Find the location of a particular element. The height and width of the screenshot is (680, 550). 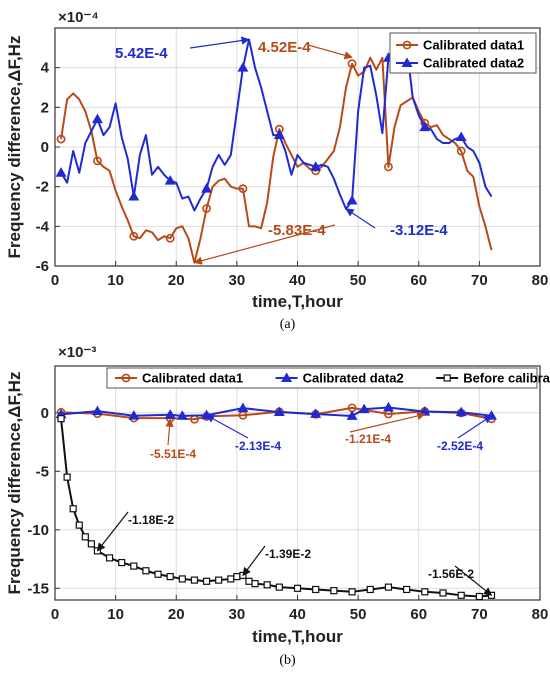

annotation: 5.42E-4 is located at coordinates (182, 49).